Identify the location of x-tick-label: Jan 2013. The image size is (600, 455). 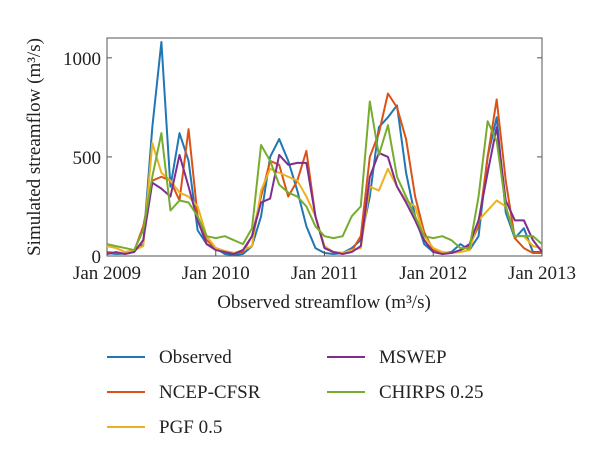
(542, 273).